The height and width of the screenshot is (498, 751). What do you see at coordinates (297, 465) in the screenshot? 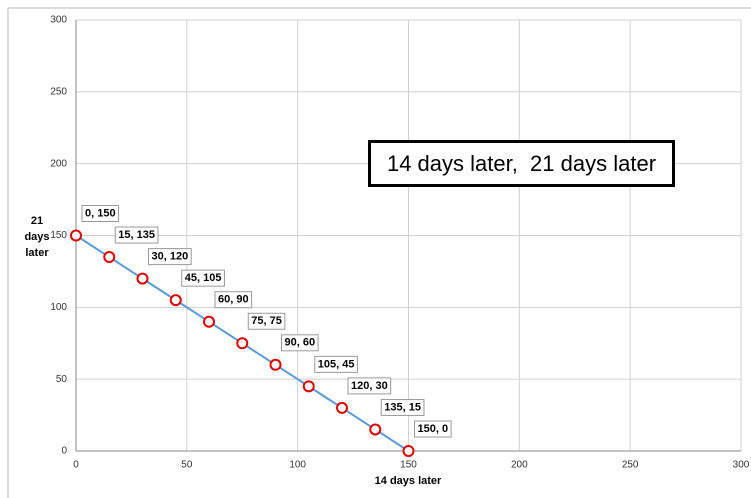
I see `x-tick-label: 100` at bounding box center [297, 465].